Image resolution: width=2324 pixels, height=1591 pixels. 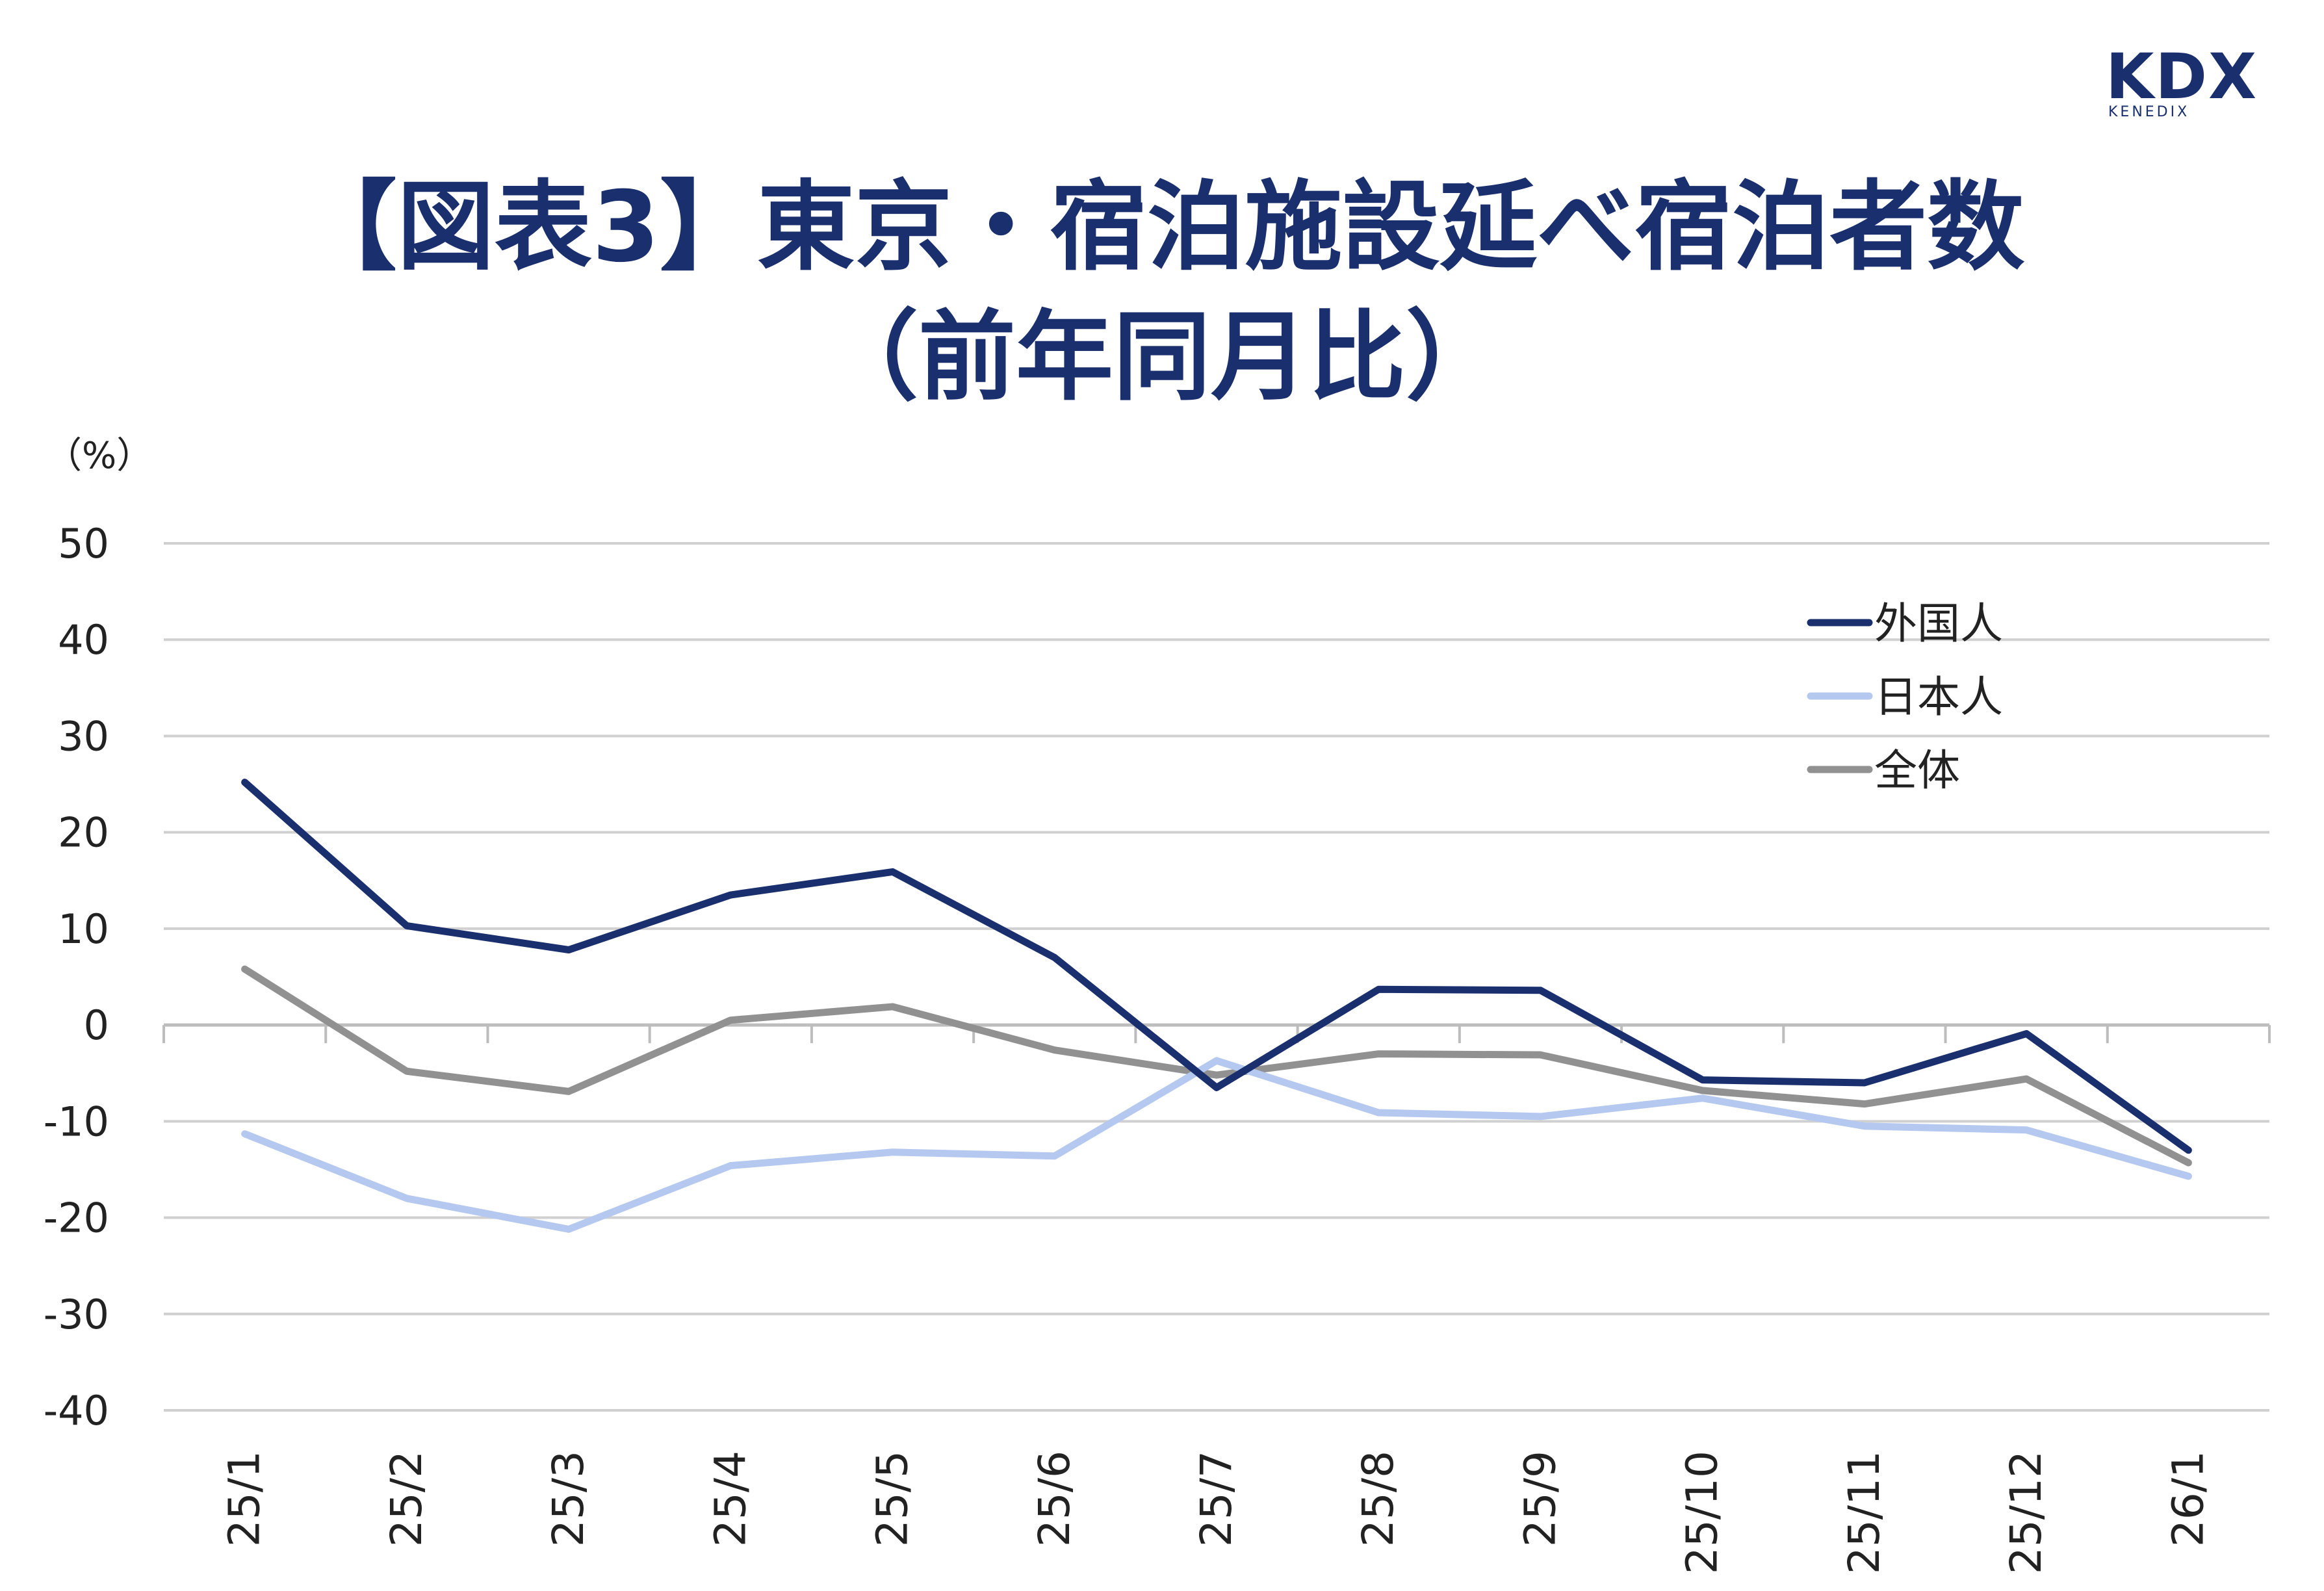 I want to click on y-tick-label-30: 30, so click(x=84, y=736).